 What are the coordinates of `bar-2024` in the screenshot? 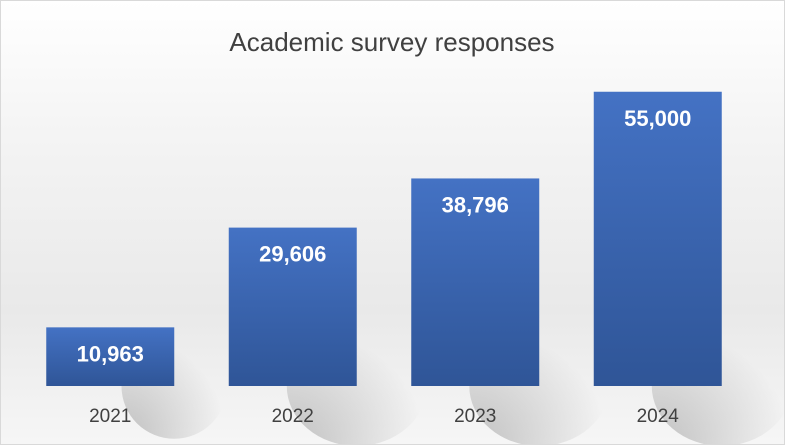 It's located at (657, 238).